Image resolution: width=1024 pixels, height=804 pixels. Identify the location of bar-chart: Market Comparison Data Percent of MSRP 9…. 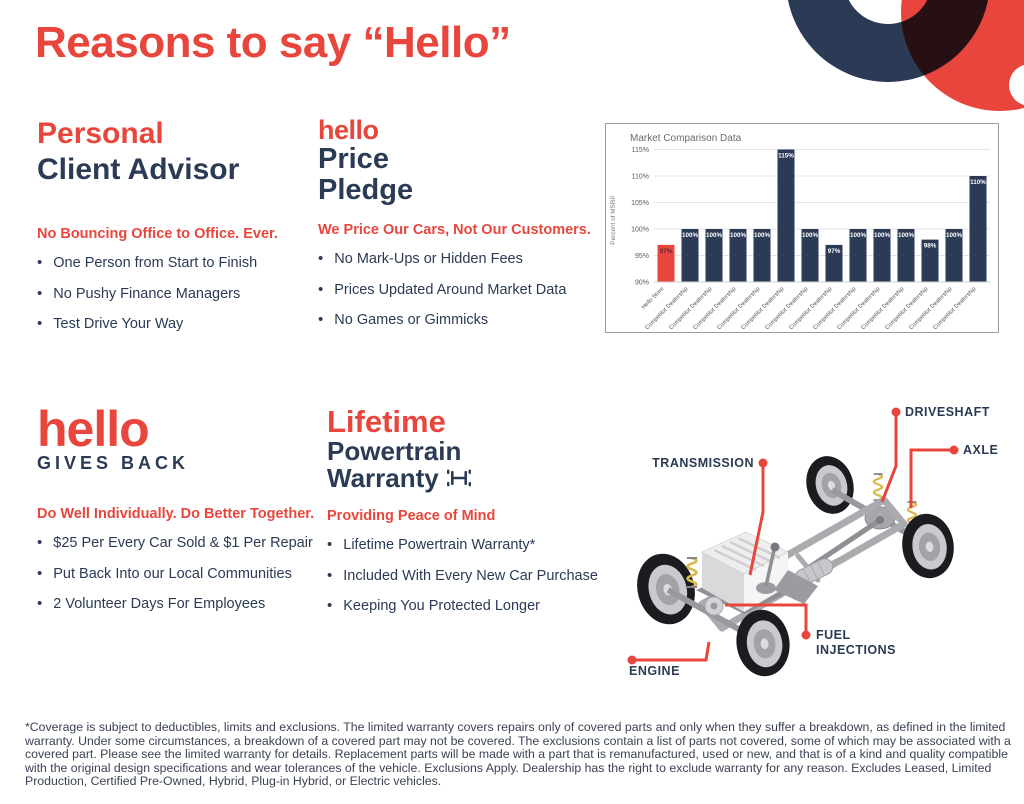
(800, 231).